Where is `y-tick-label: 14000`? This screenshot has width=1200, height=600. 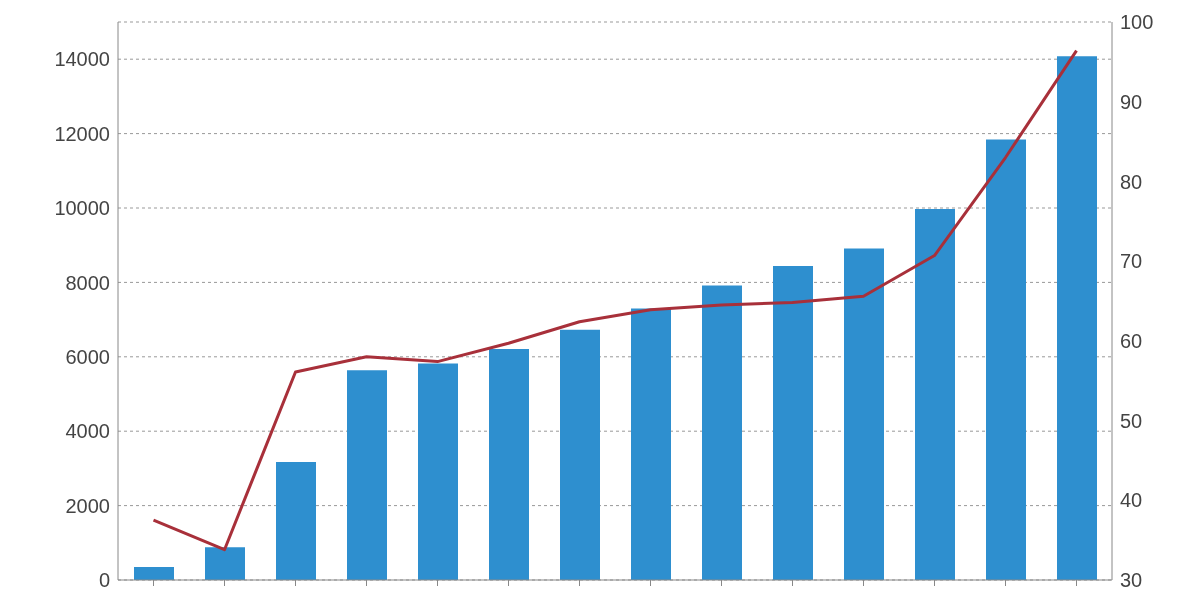
y-tick-label: 14000 is located at coordinates (82, 59).